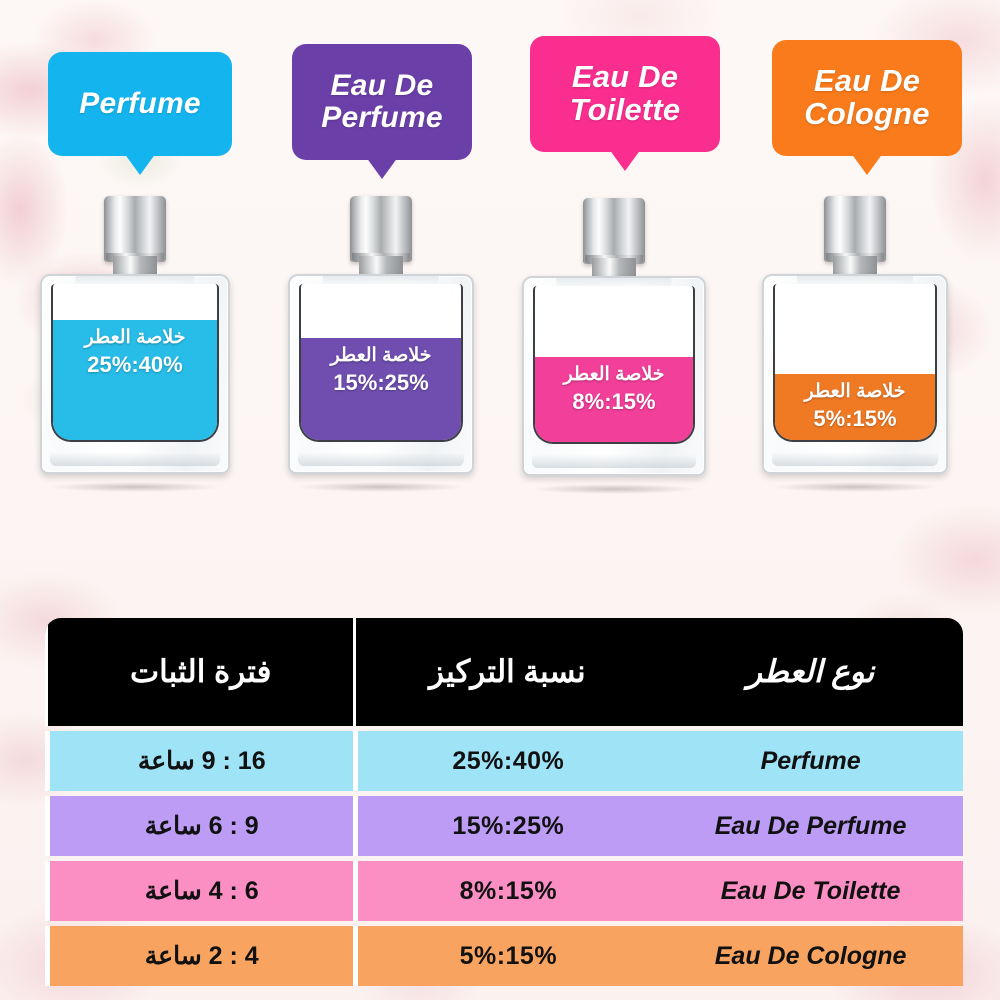 The image size is (1000, 1000). What do you see at coordinates (810, 761) in the screenshot?
I see `cell-type: Perfume` at bounding box center [810, 761].